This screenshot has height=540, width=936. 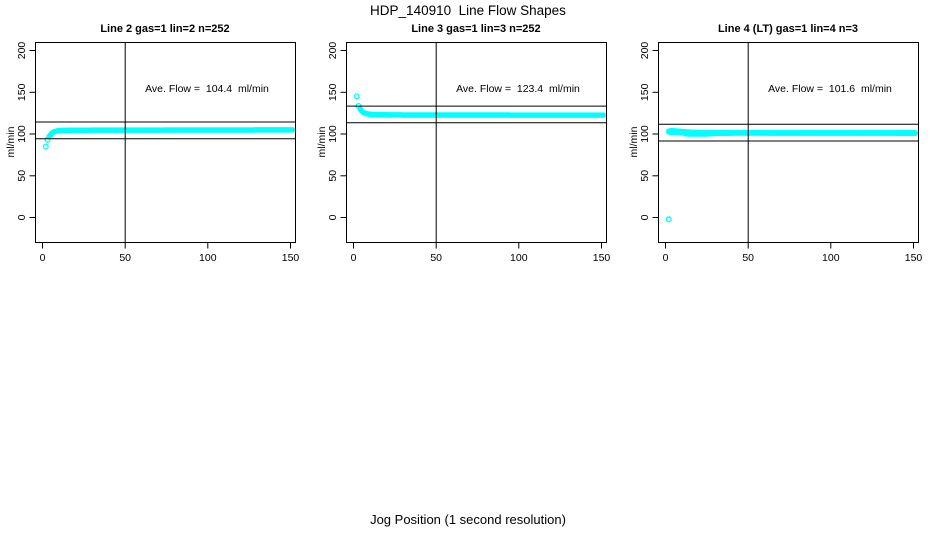 I want to click on ave-flow-annotation: Ave. Flow = 123.4 ml/min, so click(x=518, y=89).